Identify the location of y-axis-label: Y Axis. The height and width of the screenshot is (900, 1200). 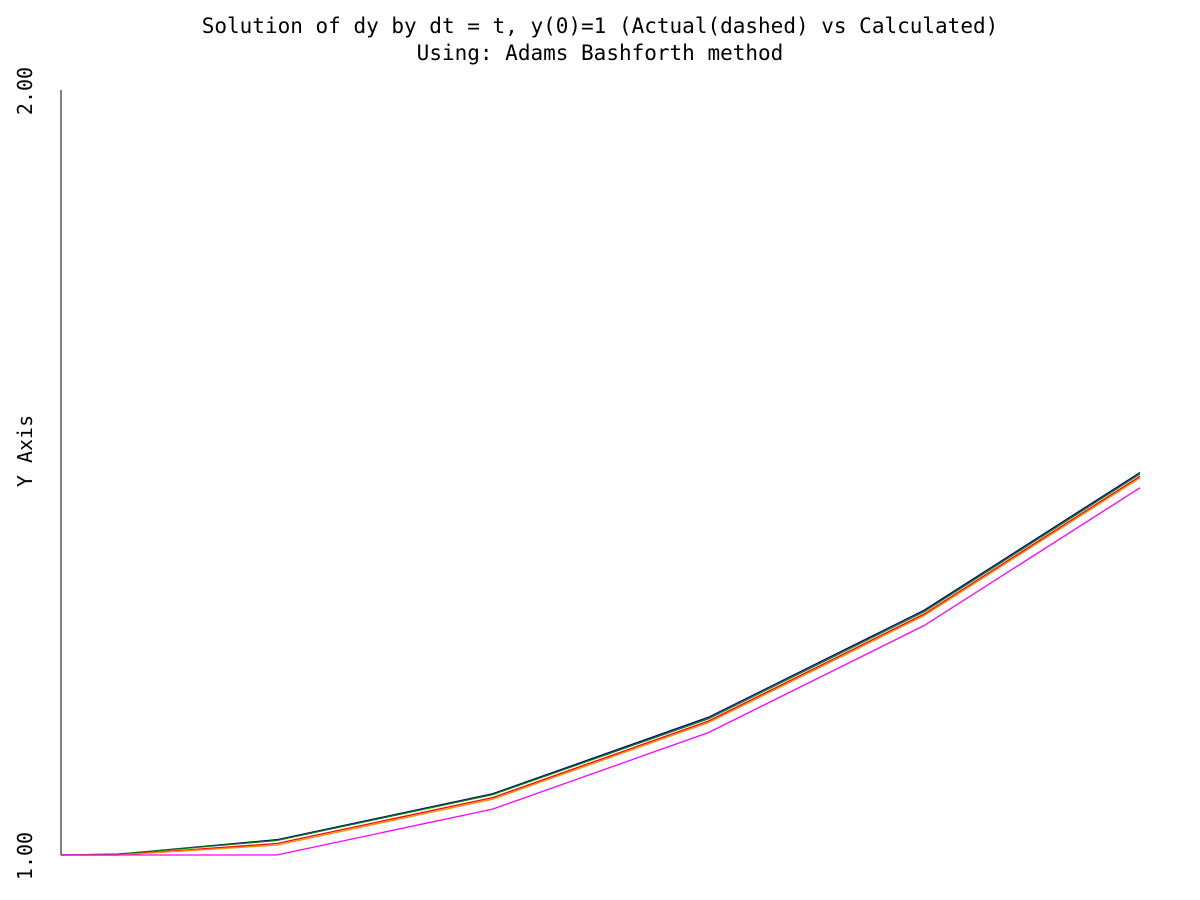
(25, 451).